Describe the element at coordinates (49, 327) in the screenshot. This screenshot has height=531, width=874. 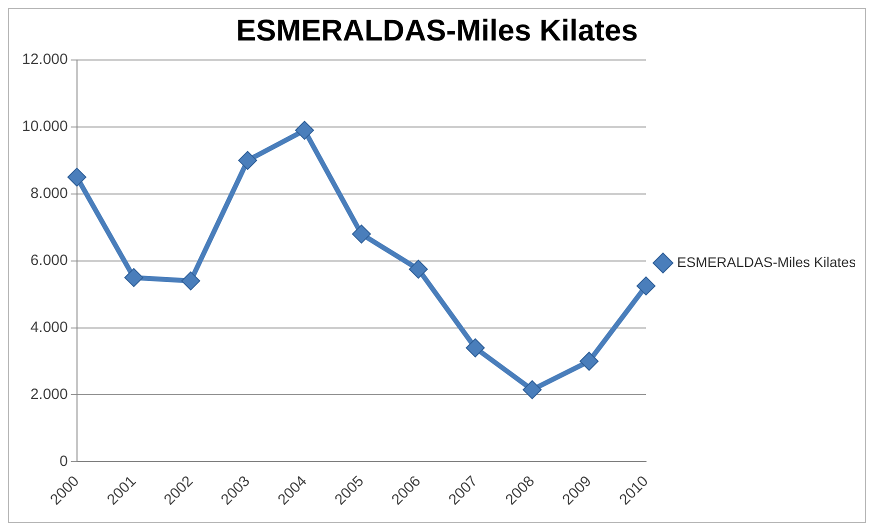
I see `y-tick-label: 4.000` at that location.